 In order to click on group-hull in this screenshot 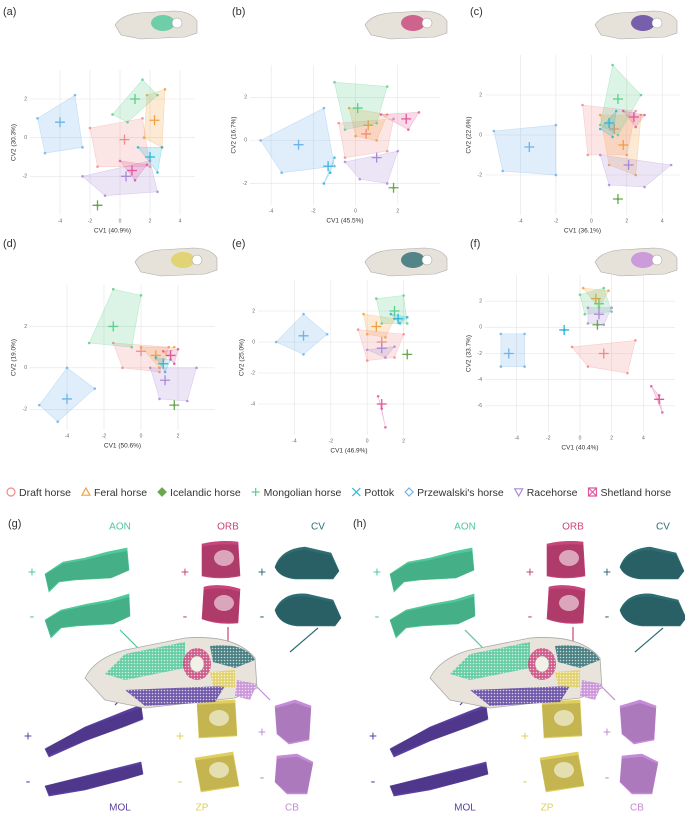, I will do `click(399, 121)`.